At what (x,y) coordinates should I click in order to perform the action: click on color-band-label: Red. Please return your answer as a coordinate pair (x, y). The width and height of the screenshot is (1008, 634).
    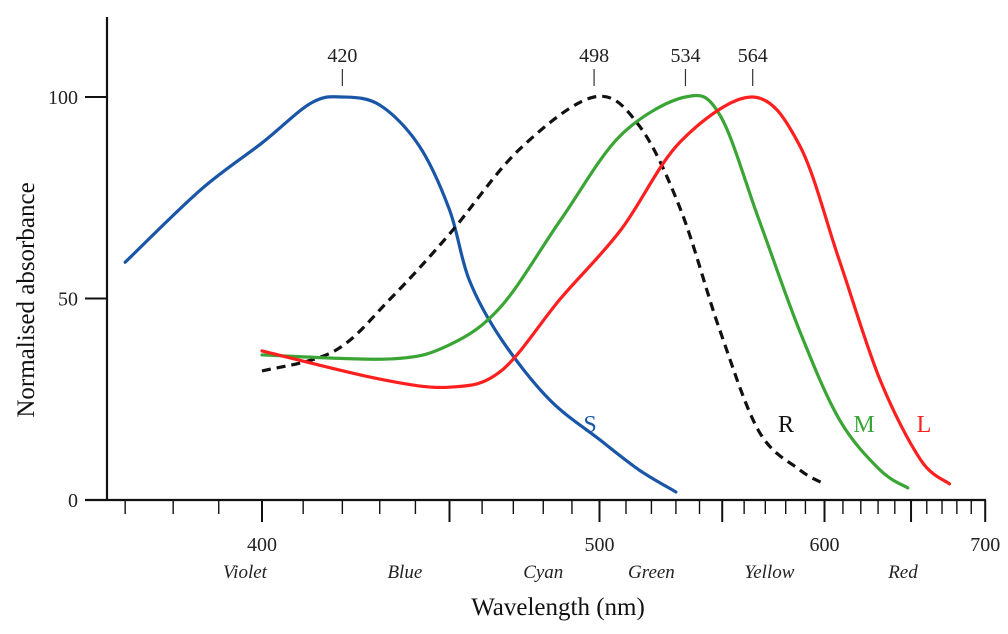
    Looking at the image, I should click on (902, 572).